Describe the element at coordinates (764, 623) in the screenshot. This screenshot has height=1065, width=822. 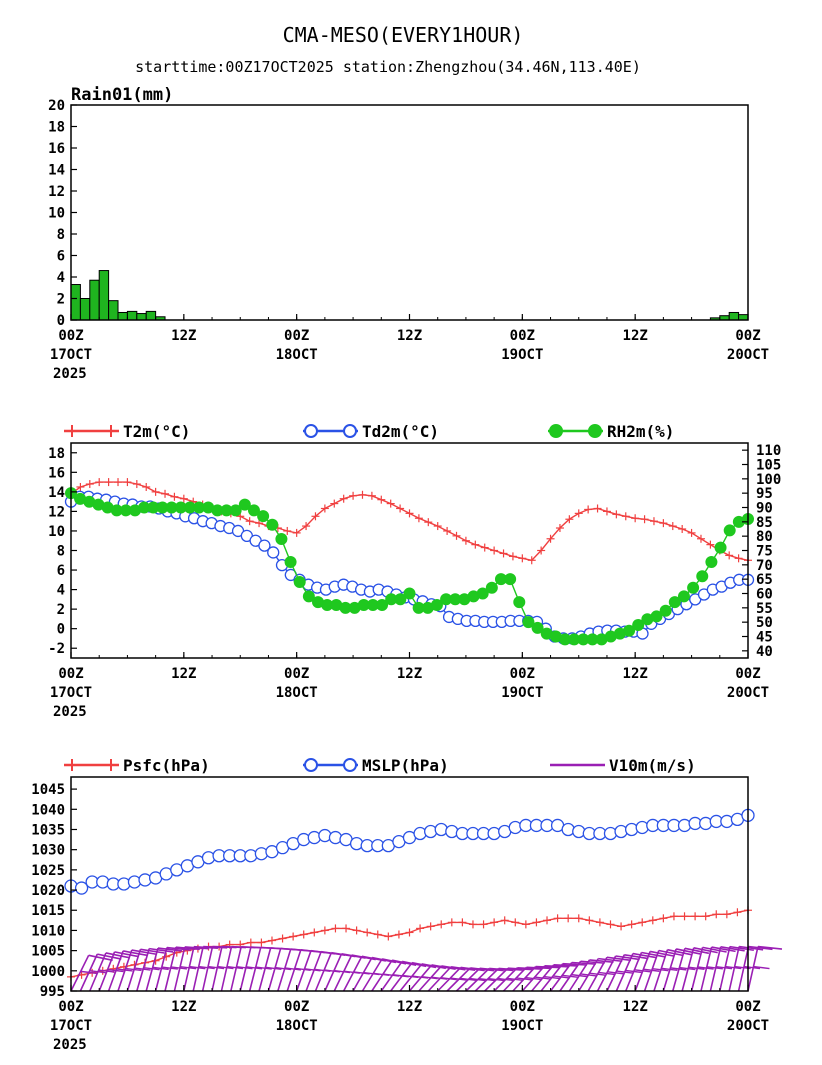
I see `y-tick-label: 50` at that location.